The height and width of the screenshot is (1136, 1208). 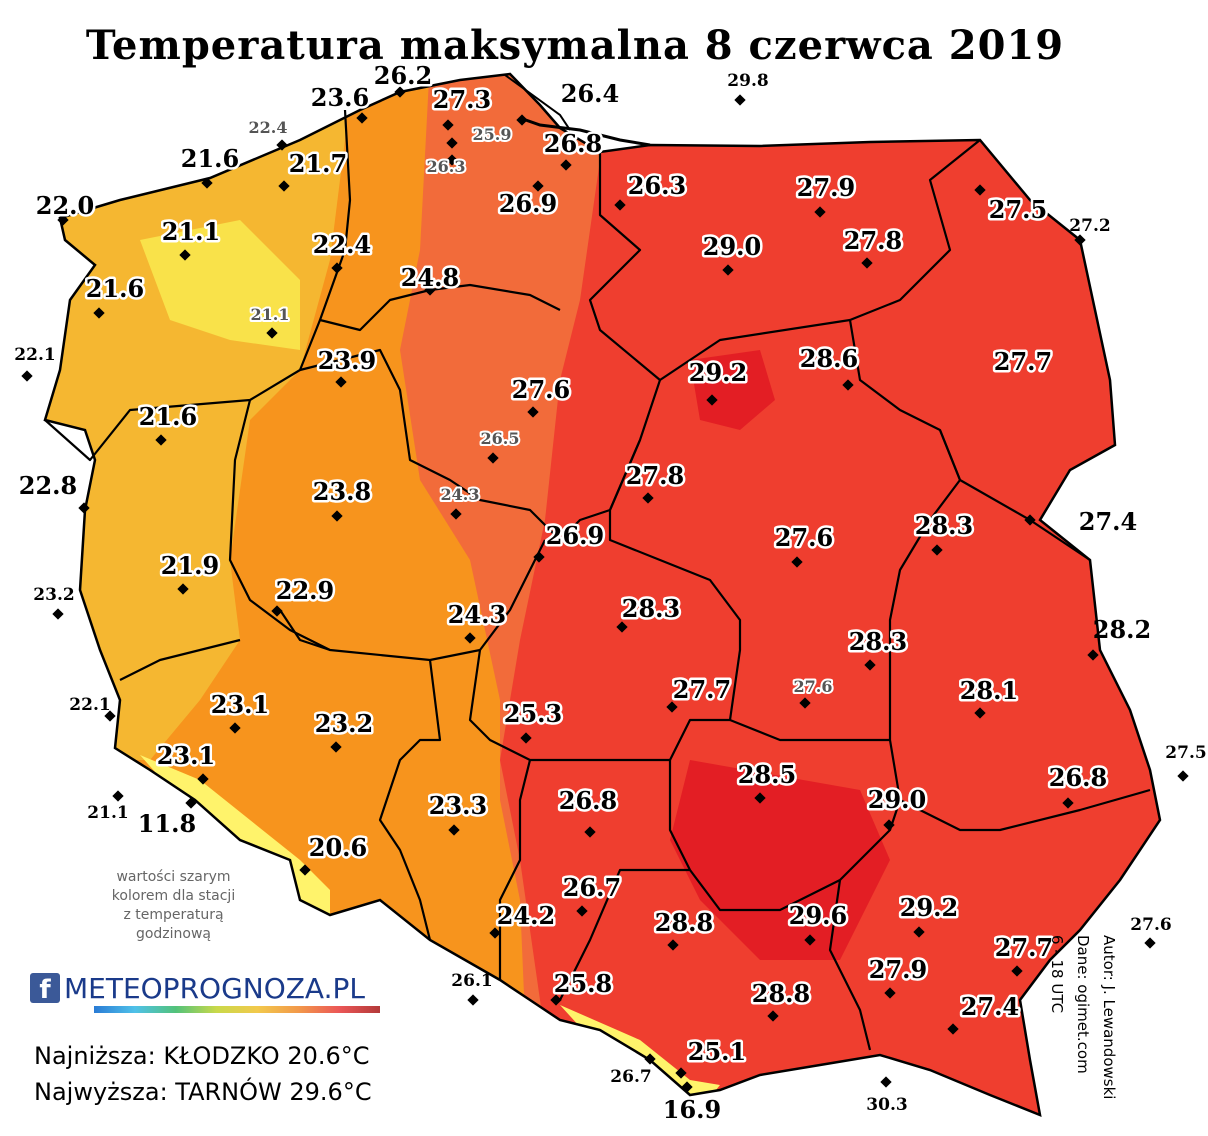 What do you see at coordinates (462, 99) in the screenshot?
I see `station-temperature-label: 27.3` at bounding box center [462, 99].